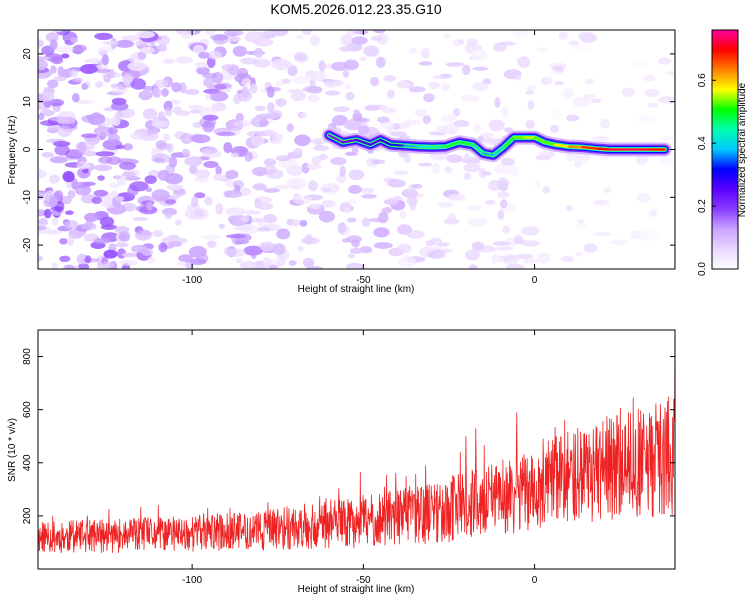  Describe the element at coordinates (356, 589) in the screenshot. I see `snr-x-label: Height of straight line (km)` at that location.